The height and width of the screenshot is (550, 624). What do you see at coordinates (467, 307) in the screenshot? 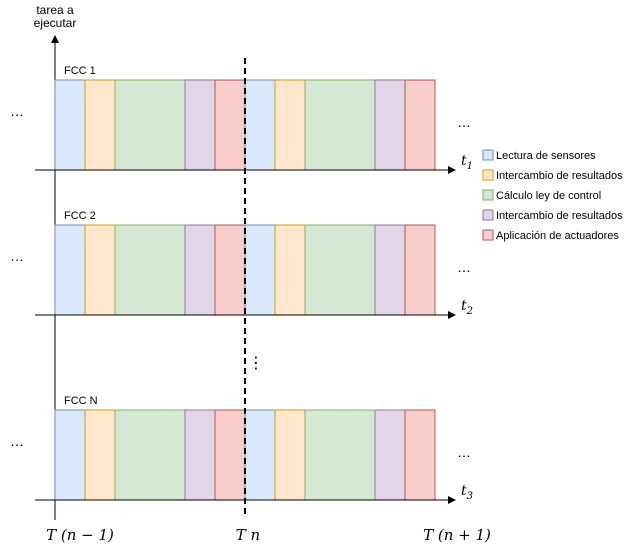
I see `time-axis-label: t2` at bounding box center [467, 307].